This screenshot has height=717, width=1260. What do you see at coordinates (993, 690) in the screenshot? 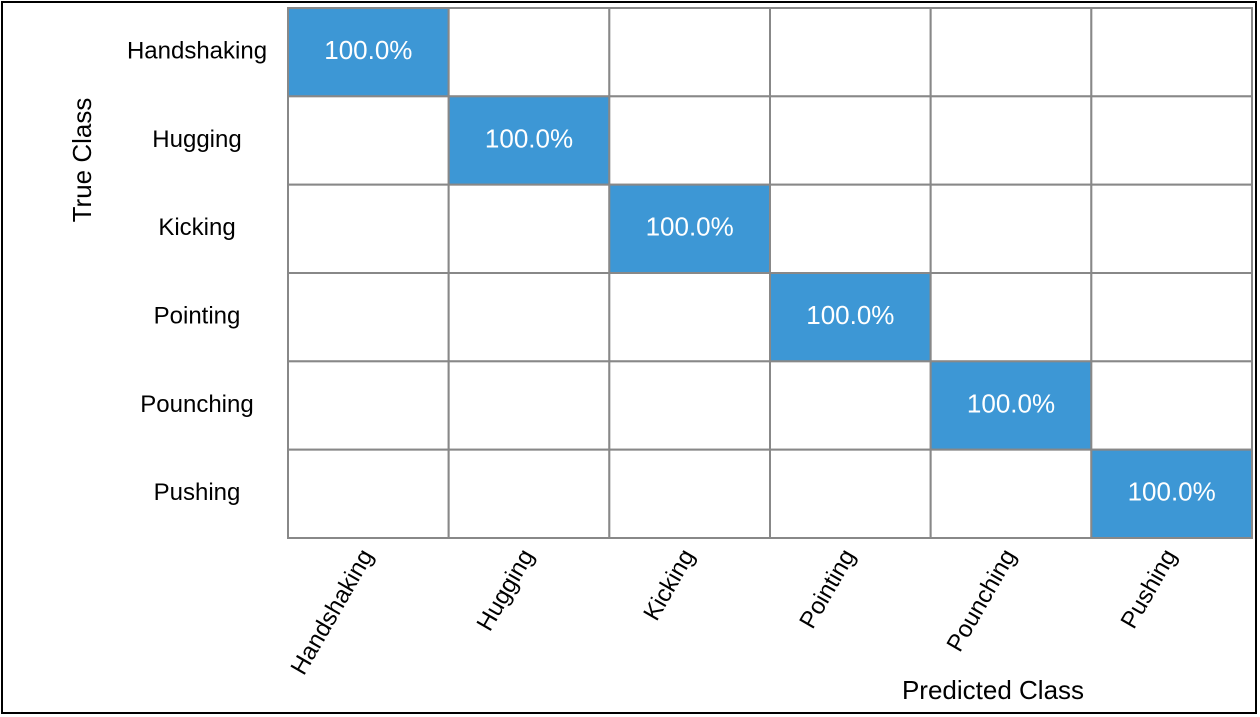
I see `x-axis-label: Predicted Class` at bounding box center [993, 690].